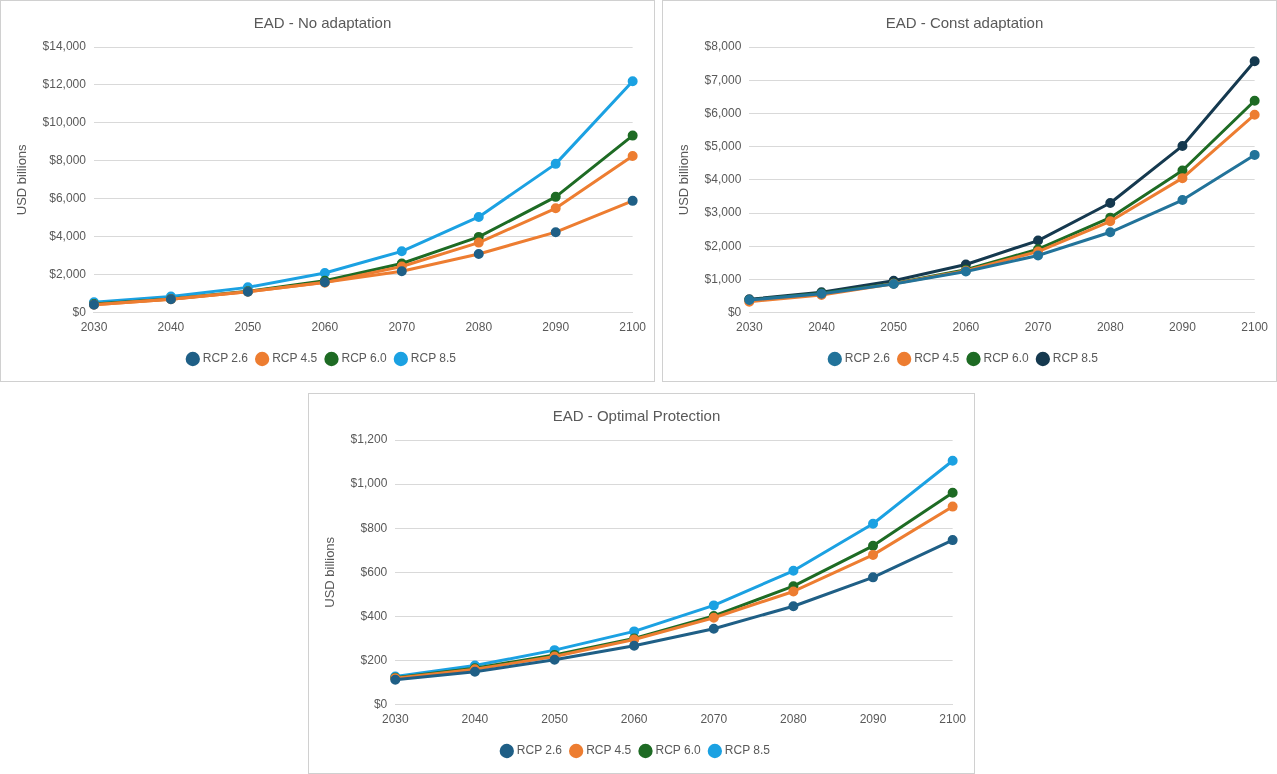 This screenshot has height=774, width=1277. I want to click on y-tick-label: $400, so click(374, 615).